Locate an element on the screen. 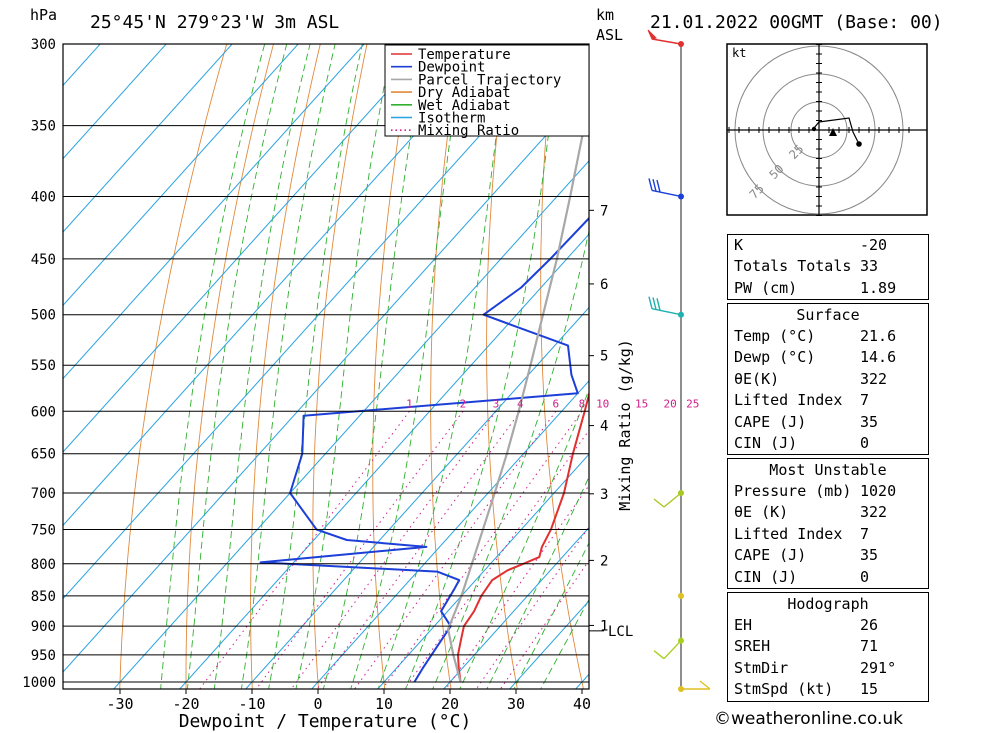 This screenshot has height=733, width=1000. mixing-ratio-label: 3 is located at coordinates (496, 403).